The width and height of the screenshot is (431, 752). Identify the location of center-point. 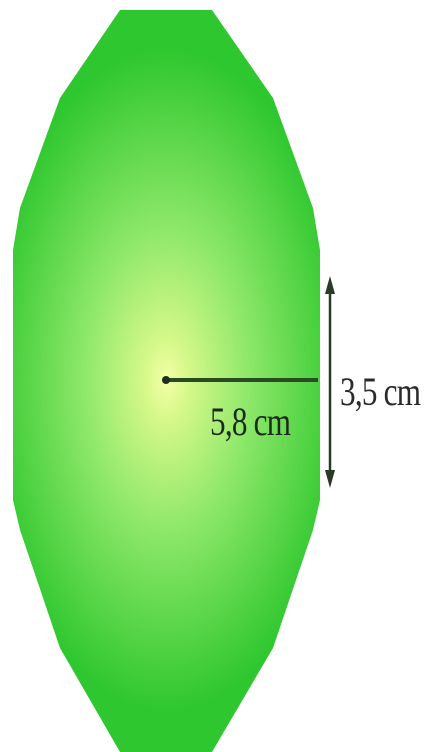
(166, 380).